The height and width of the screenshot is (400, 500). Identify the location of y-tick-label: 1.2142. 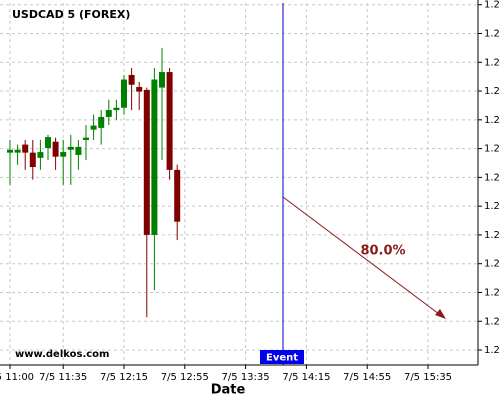
(492, 350).